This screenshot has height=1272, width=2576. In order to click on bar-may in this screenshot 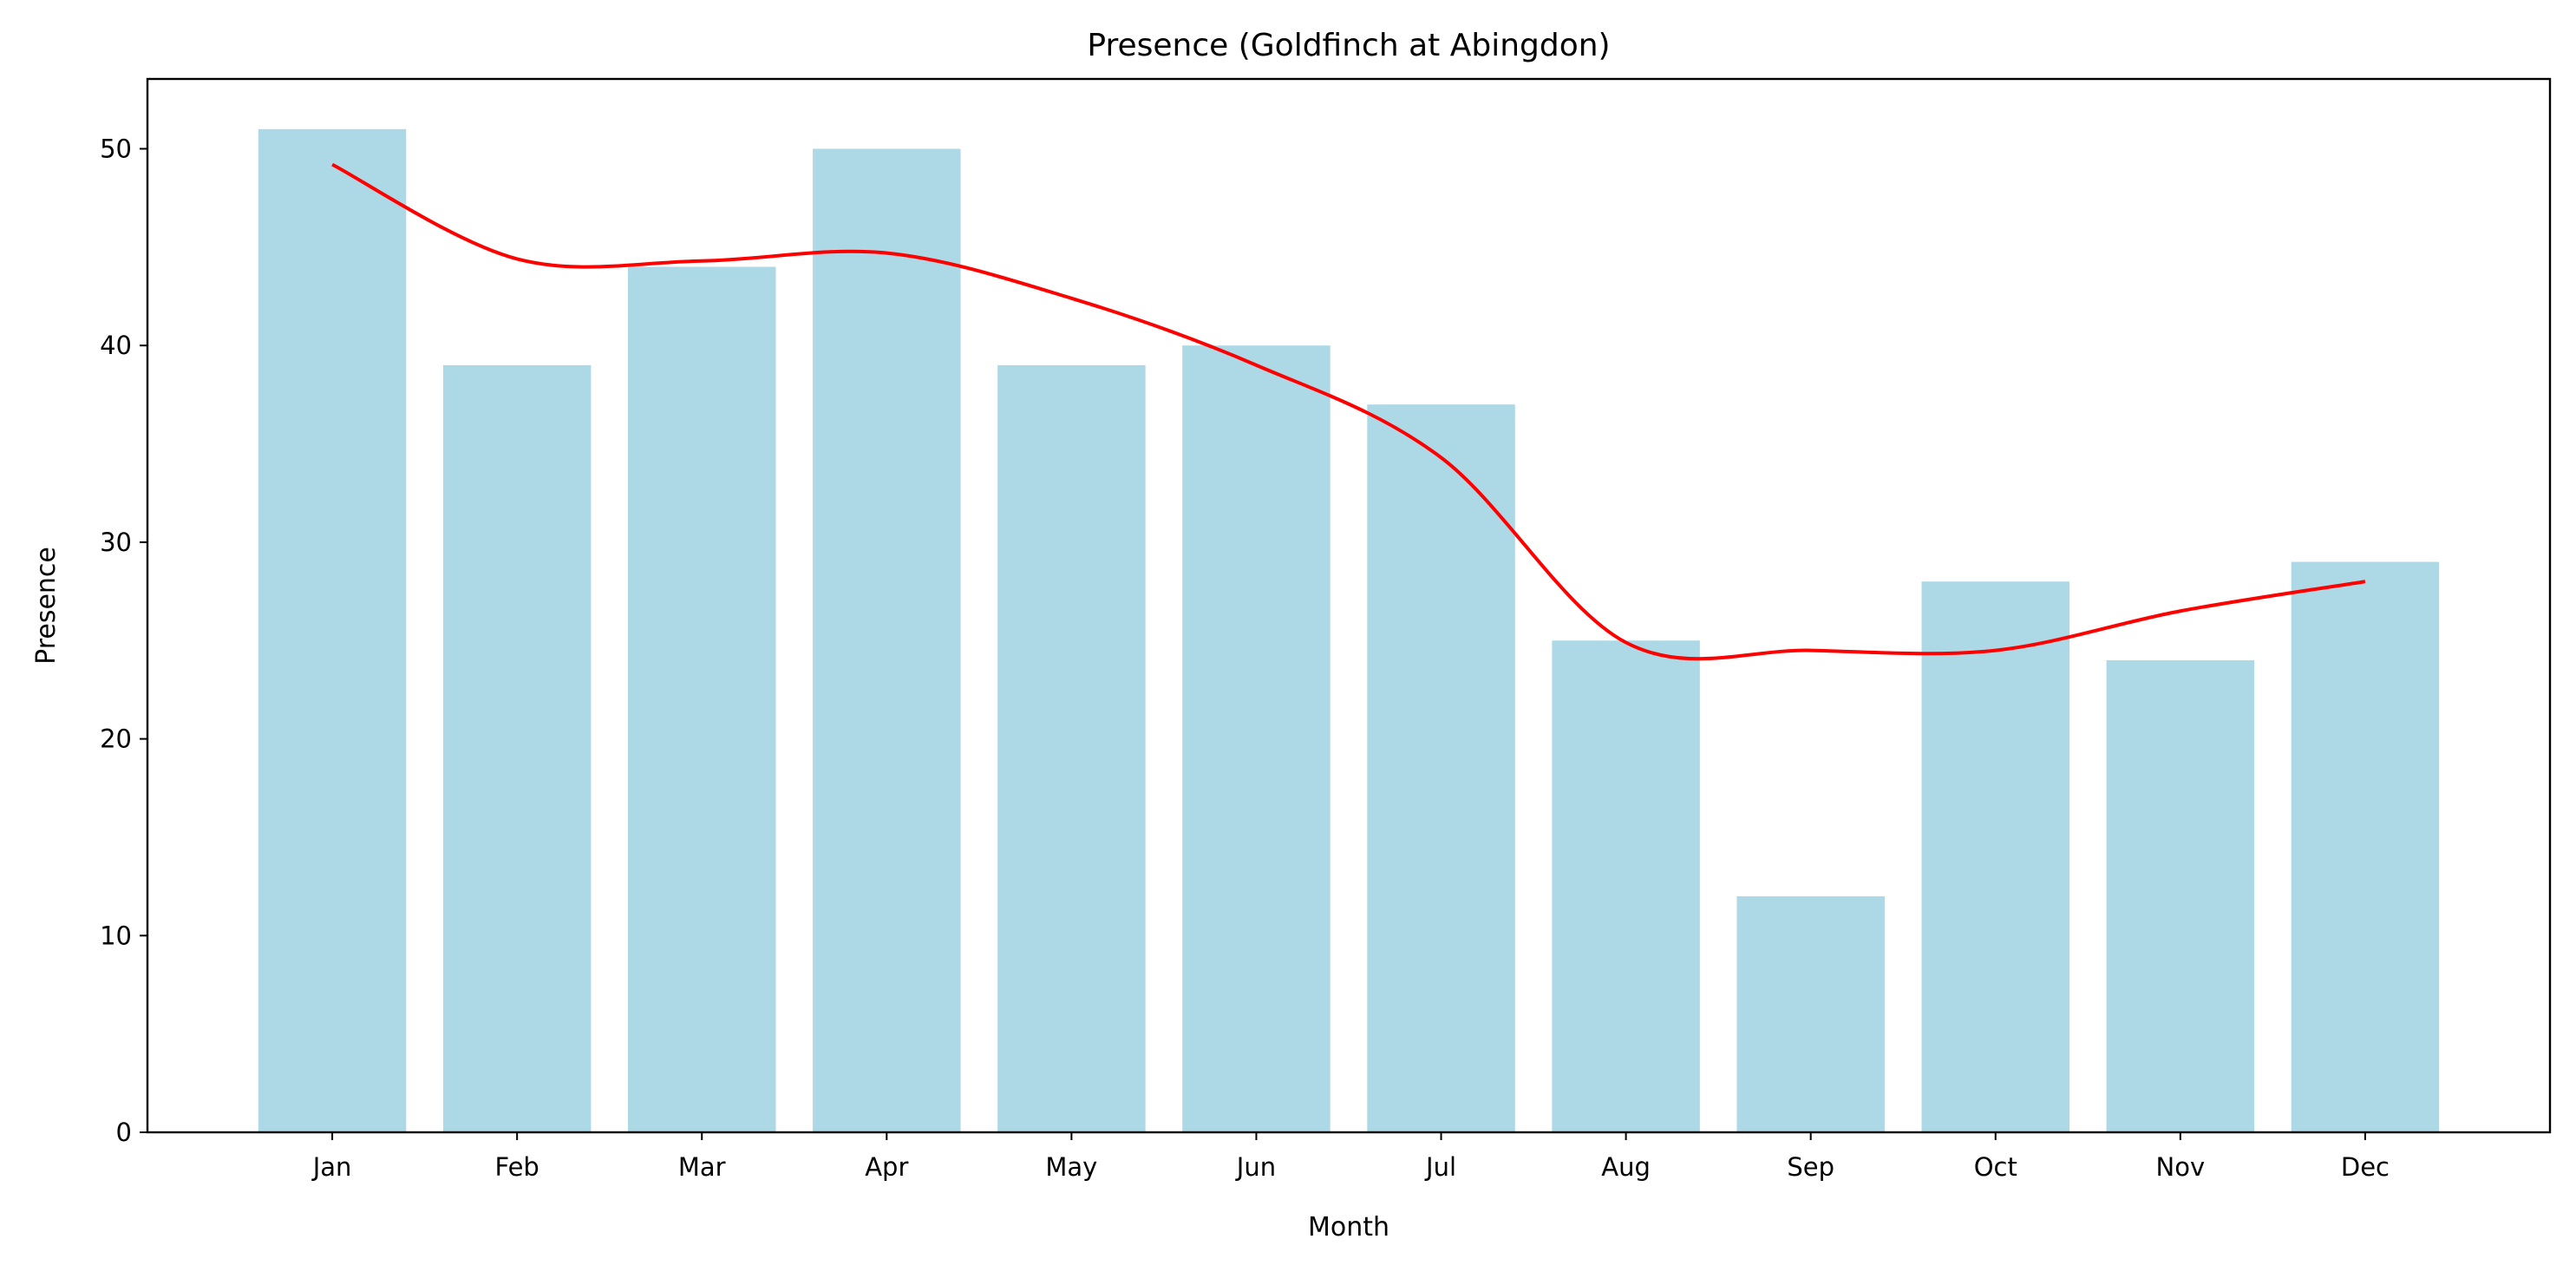, I will do `click(1071, 748)`.